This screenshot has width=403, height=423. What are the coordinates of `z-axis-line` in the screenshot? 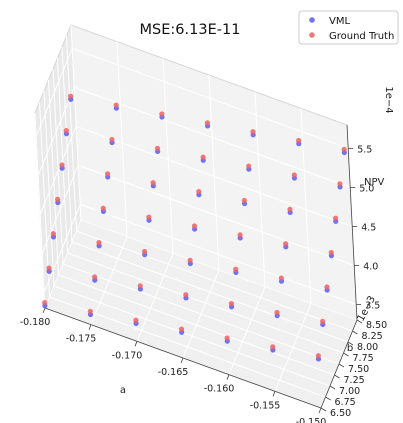 It's located at (352, 222).